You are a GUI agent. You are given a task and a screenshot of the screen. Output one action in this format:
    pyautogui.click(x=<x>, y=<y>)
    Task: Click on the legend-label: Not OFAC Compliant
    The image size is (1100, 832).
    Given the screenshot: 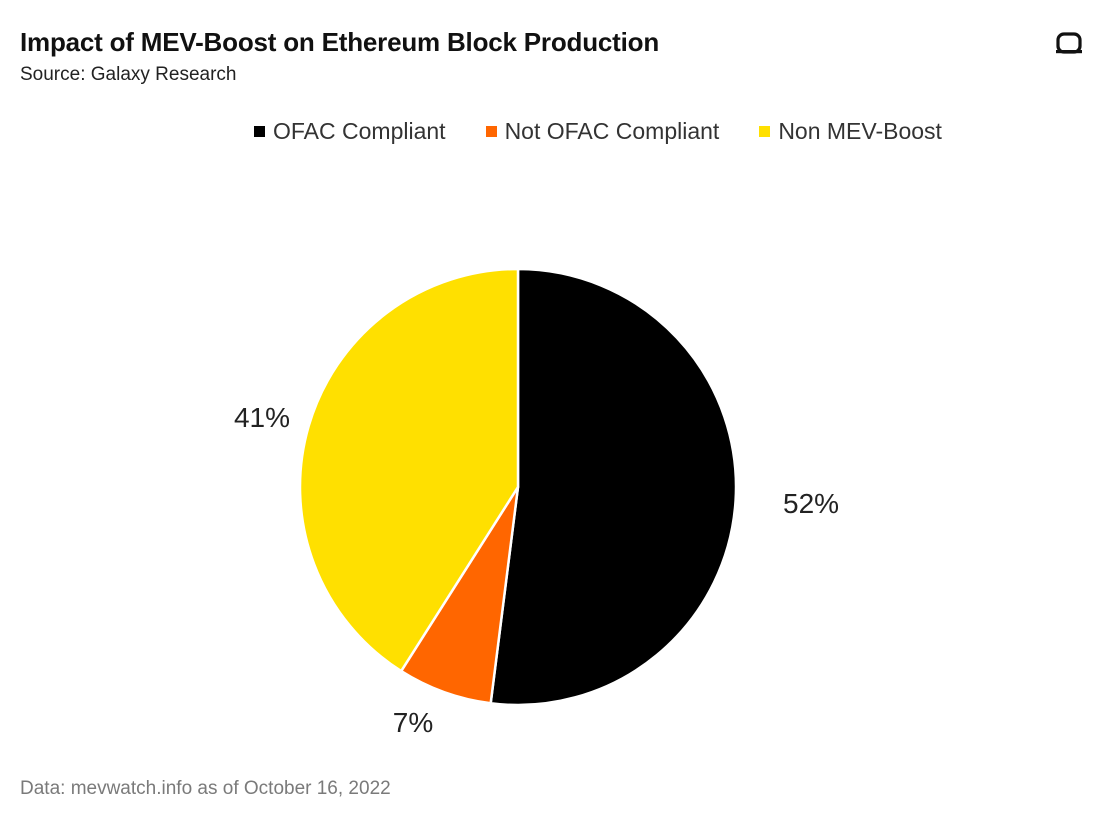 What is the action you would take?
    pyautogui.click(x=612, y=131)
    